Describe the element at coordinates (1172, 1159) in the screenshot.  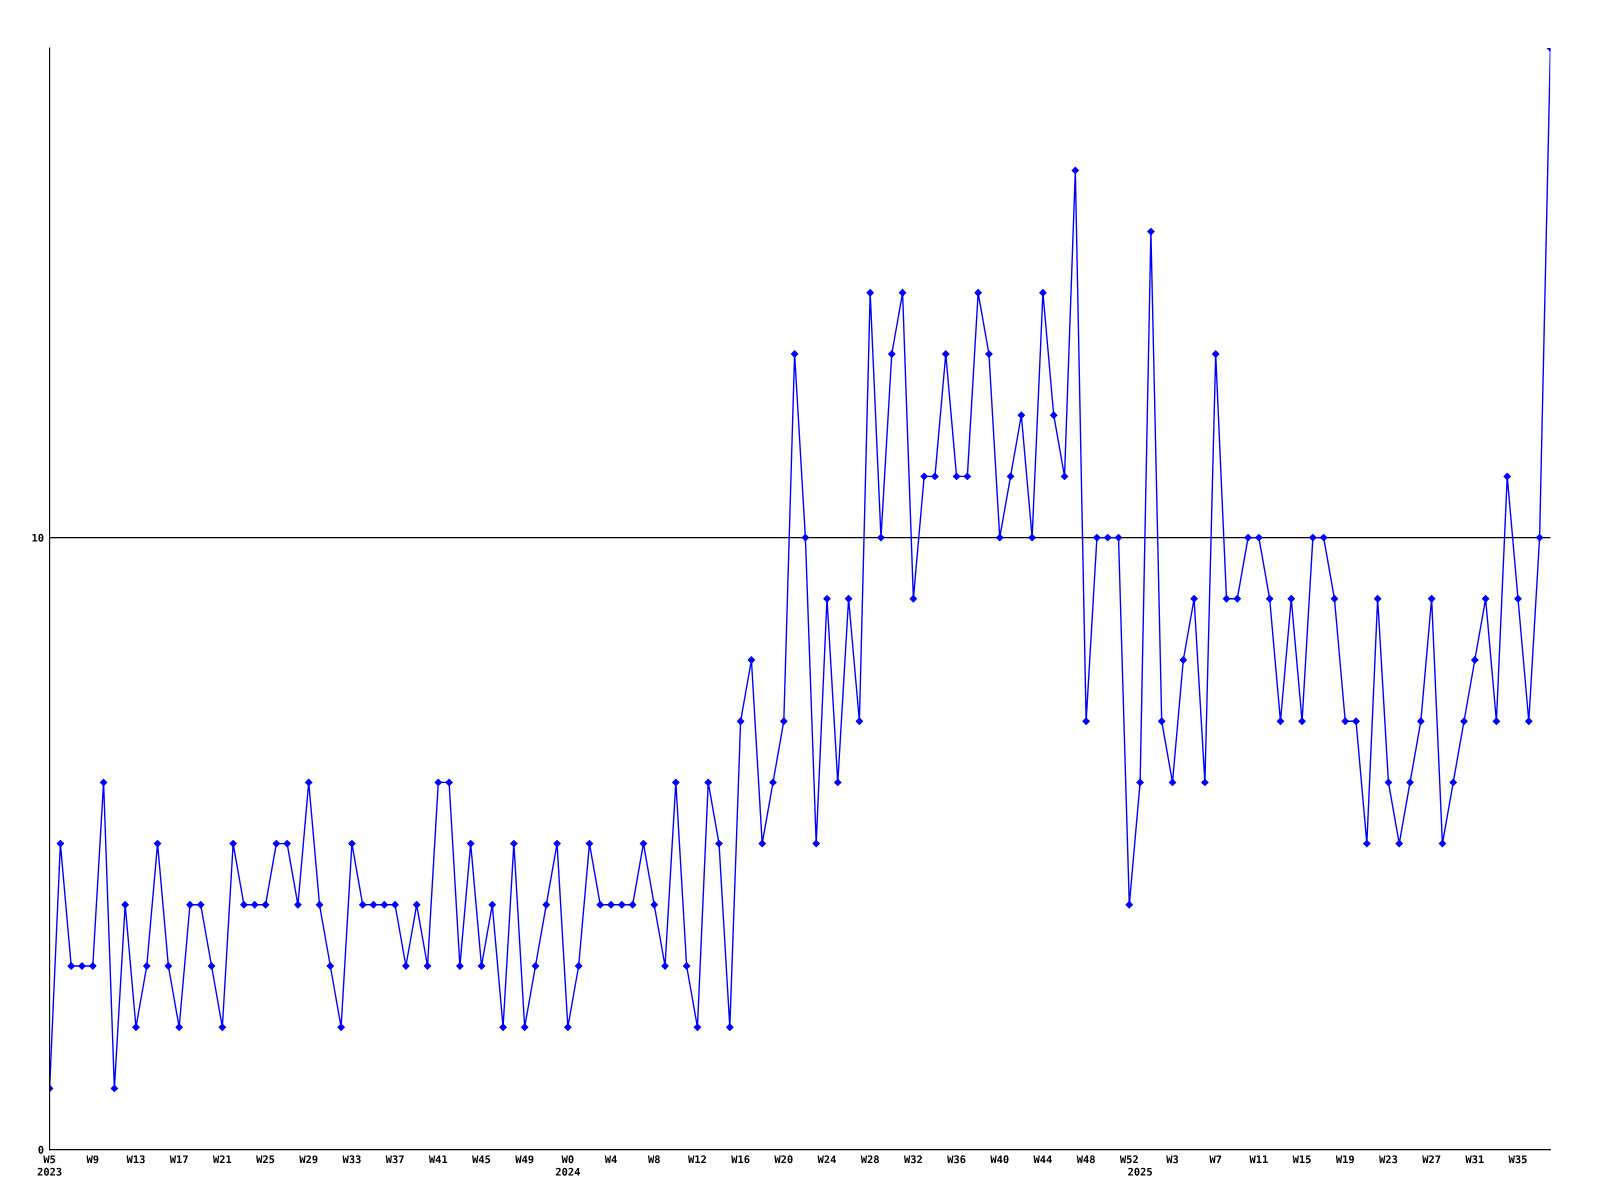
I see `x-tick-label: W3` at that location.